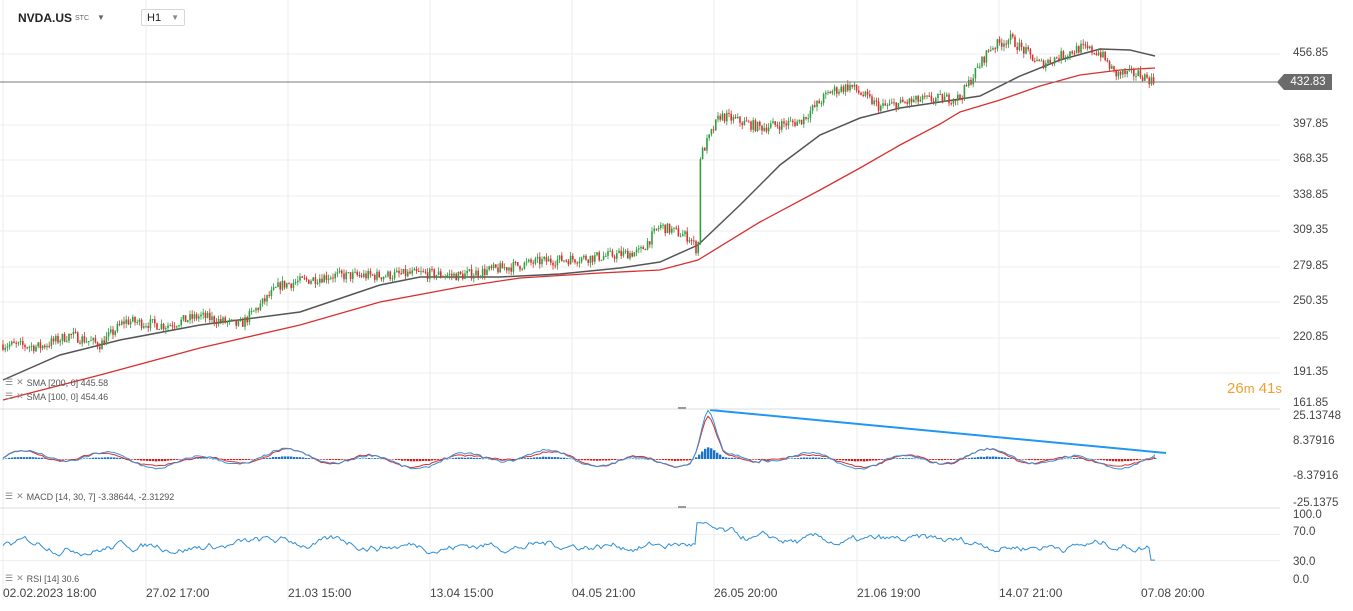 The height and width of the screenshot is (611, 1353). Describe the element at coordinates (1311, 266) in the screenshot. I see `price-tick: 279.85` at that location.